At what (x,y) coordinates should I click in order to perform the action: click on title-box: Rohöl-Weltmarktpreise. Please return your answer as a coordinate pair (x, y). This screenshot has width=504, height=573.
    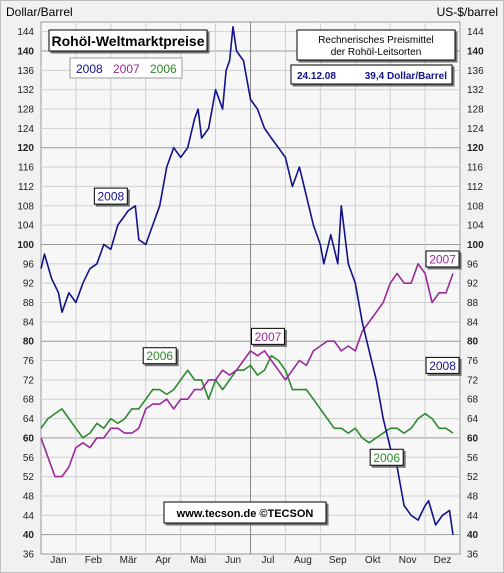
    Looking at the image, I should click on (128, 40).